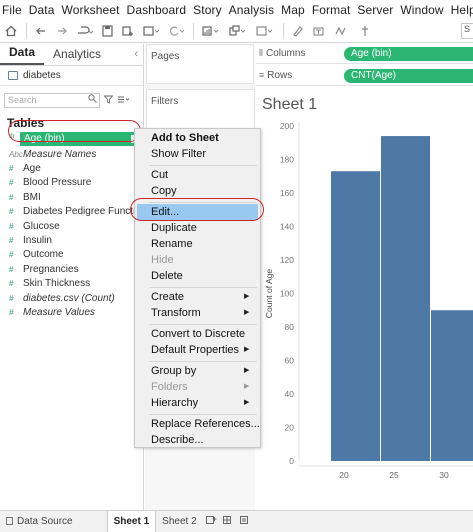  What do you see at coordinates (156, 10) in the screenshot?
I see `menu-dashboard: Dashboard` at bounding box center [156, 10].